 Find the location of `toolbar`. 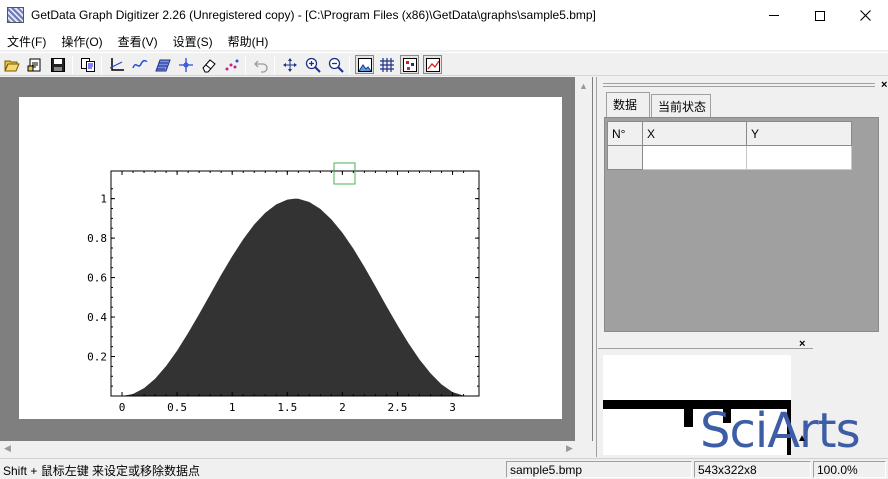

toolbar is located at coordinates (444, 64).